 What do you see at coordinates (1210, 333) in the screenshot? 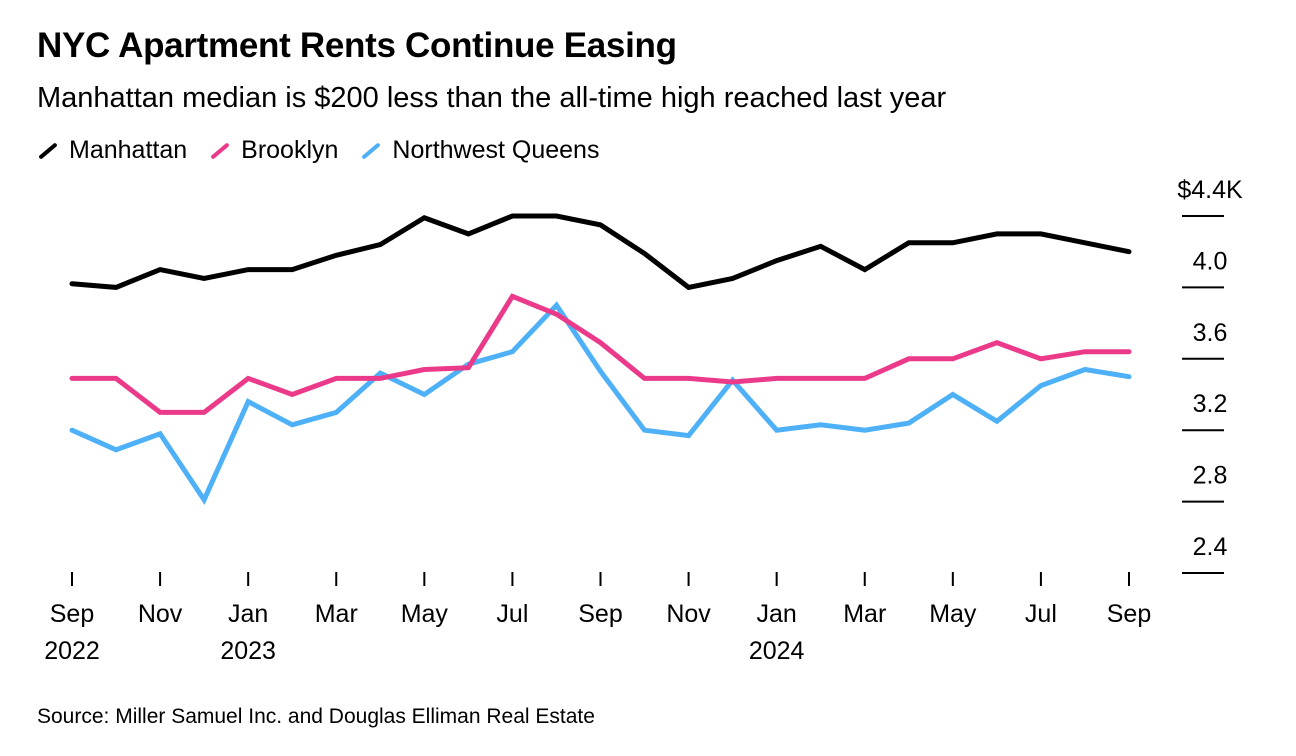
I see `y-tick-label: 3.6` at bounding box center [1210, 333].